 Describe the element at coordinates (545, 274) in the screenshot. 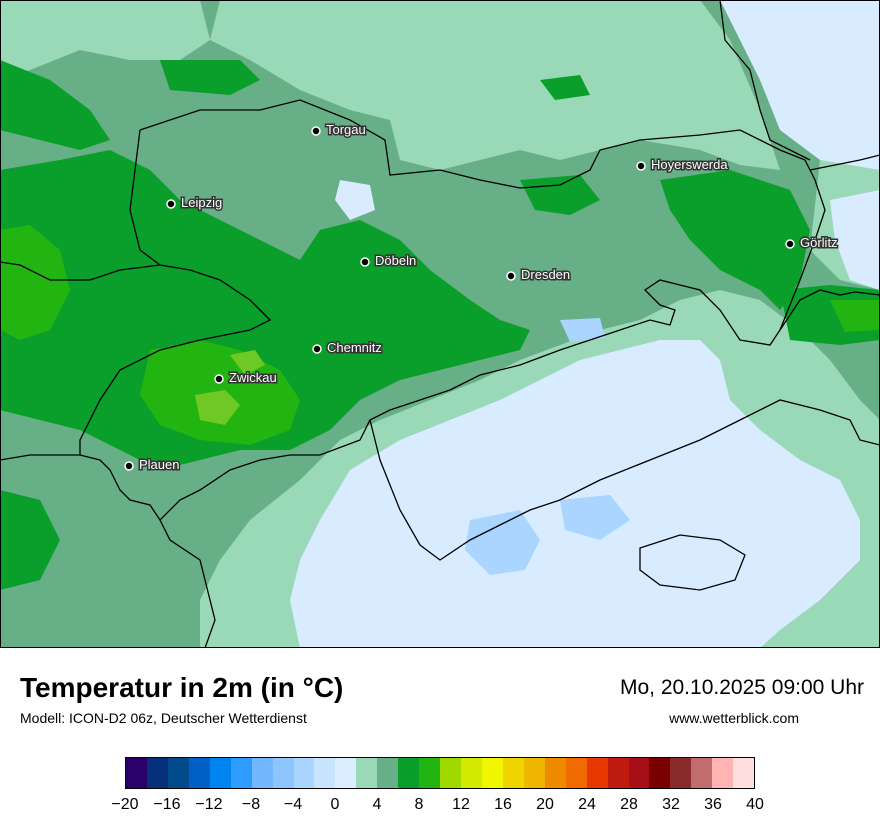

I see `svg-text: Dresden` at that location.